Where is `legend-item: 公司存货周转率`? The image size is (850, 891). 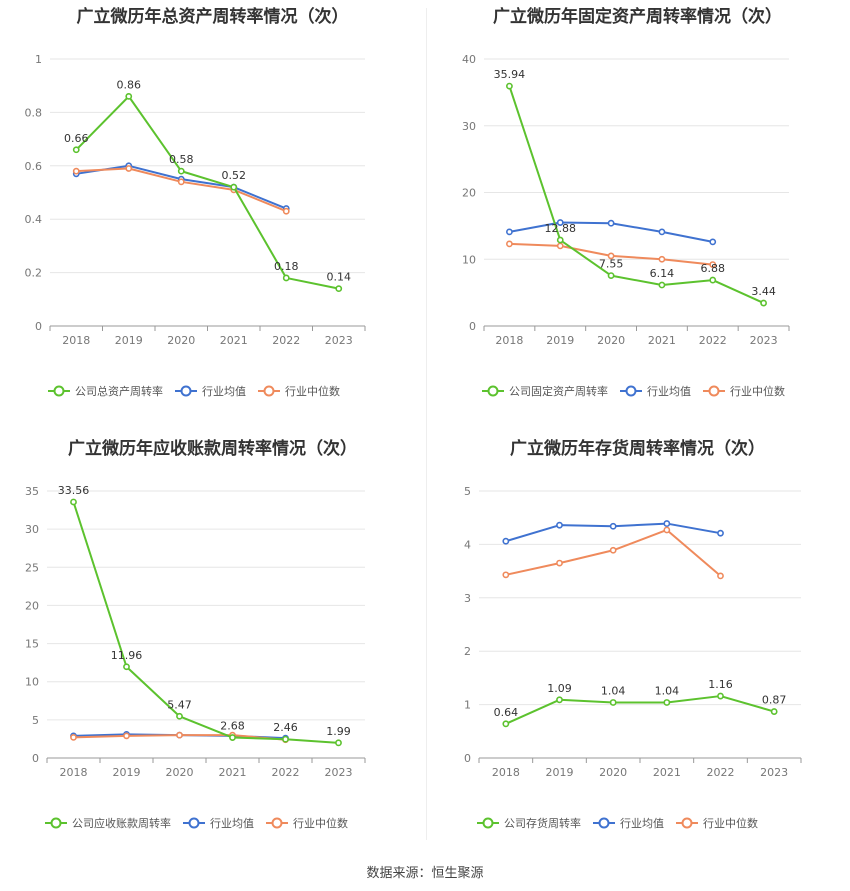 legend-item: 公司存货周转率 is located at coordinates (529, 823).